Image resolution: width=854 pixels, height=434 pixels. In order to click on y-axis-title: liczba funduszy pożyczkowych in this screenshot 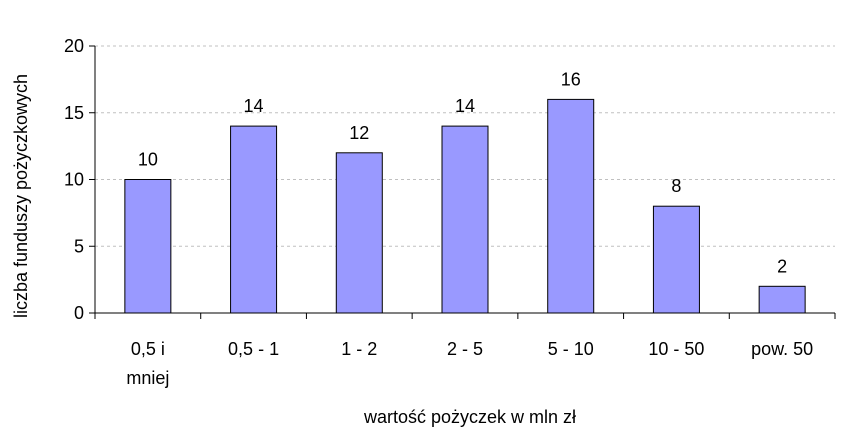, I will do `click(21, 196)`.